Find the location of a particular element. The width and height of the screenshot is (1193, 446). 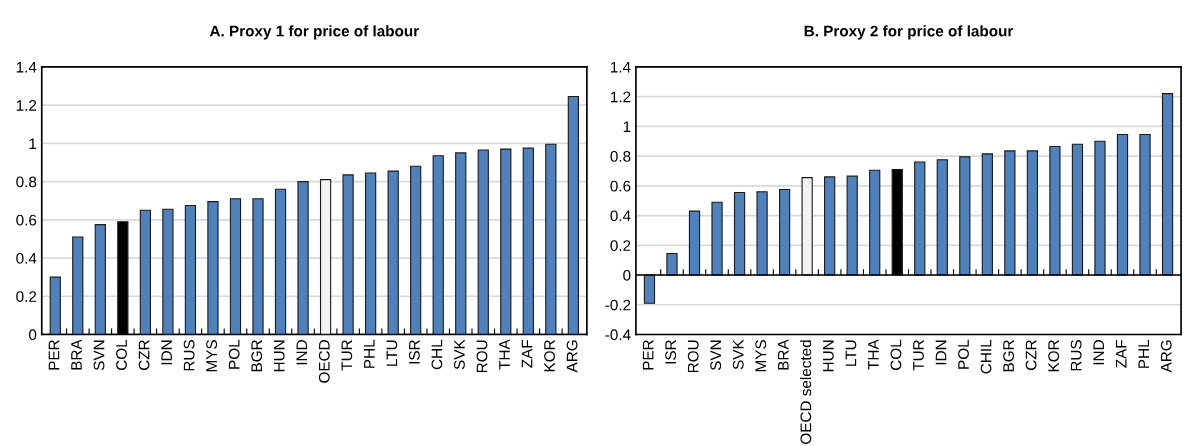

x-tick-label: BGR is located at coordinates (257, 356).